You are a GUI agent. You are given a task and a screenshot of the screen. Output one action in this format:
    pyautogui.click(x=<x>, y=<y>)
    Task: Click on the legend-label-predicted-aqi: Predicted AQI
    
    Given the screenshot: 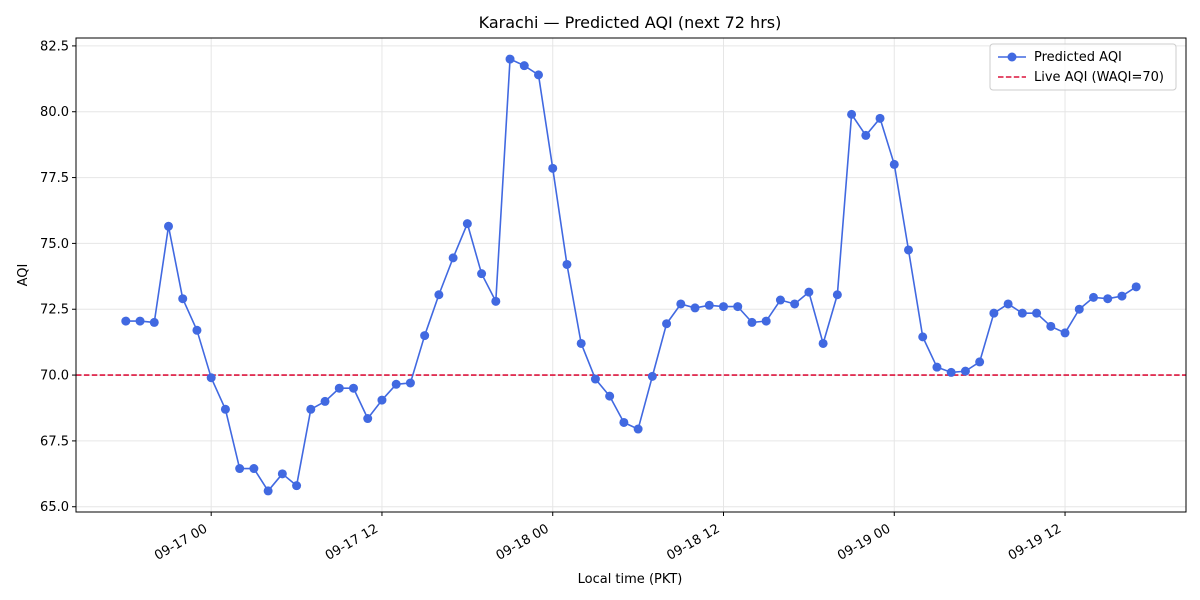 What is the action you would take?
    pyautogui.click(x=1078, y=57)
    